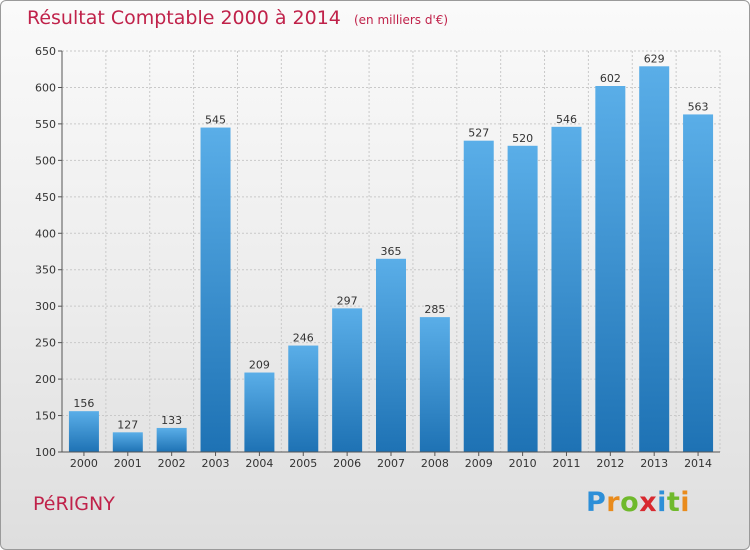 The height and width of the screenshot is (550, 750). I want to click on proxiti-logo: Proxiti, so click(638, 502).